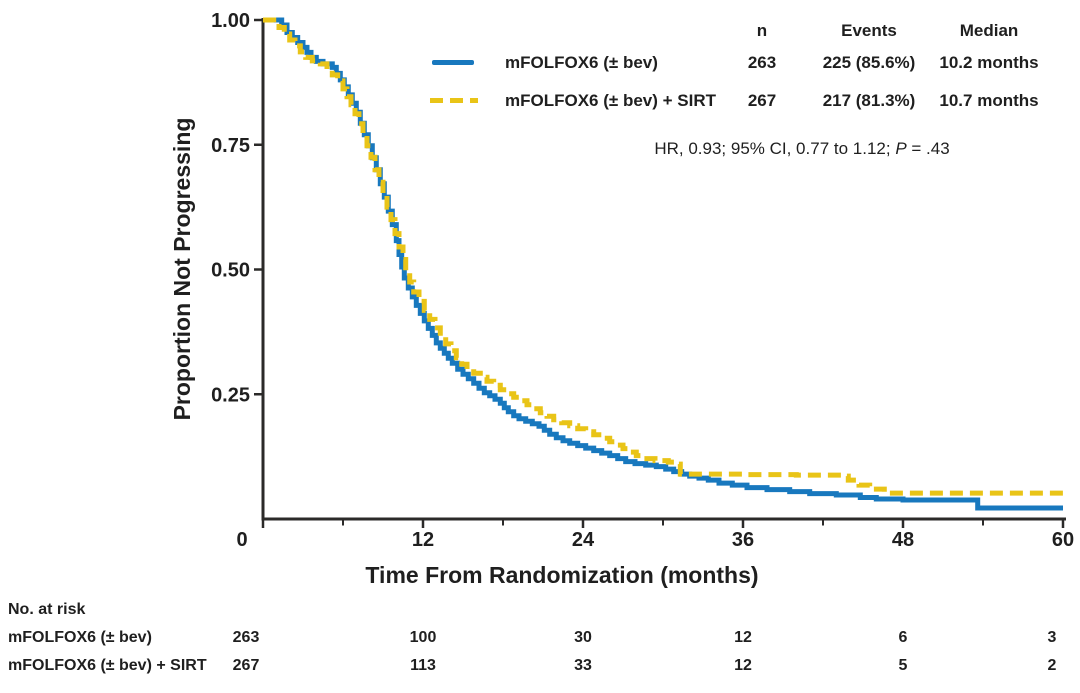  I want to click on y-tick-label: 0.25, so click(230, 395).